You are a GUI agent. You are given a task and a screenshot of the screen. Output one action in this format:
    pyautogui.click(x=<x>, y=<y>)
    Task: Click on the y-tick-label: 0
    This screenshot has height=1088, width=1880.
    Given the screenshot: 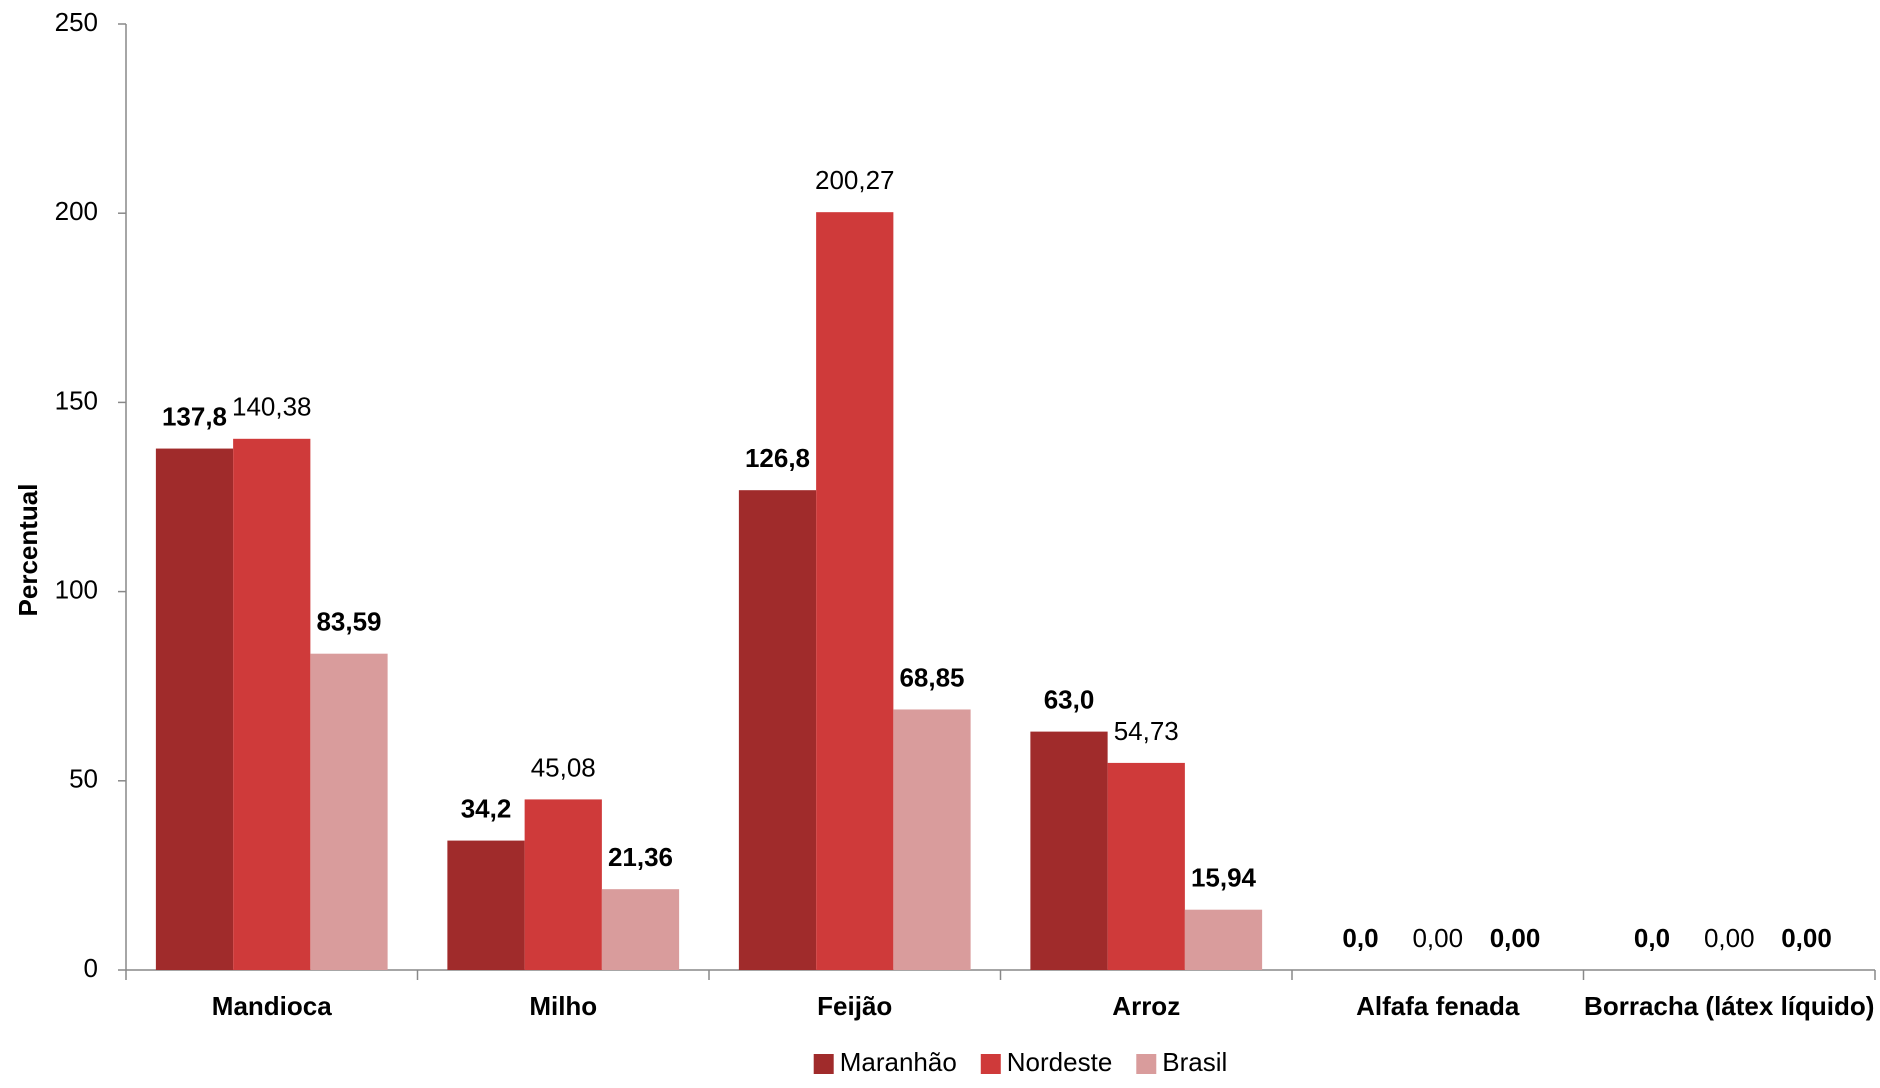 What is the action you would take?
    pyautogui.click(x=91, y=968)
    